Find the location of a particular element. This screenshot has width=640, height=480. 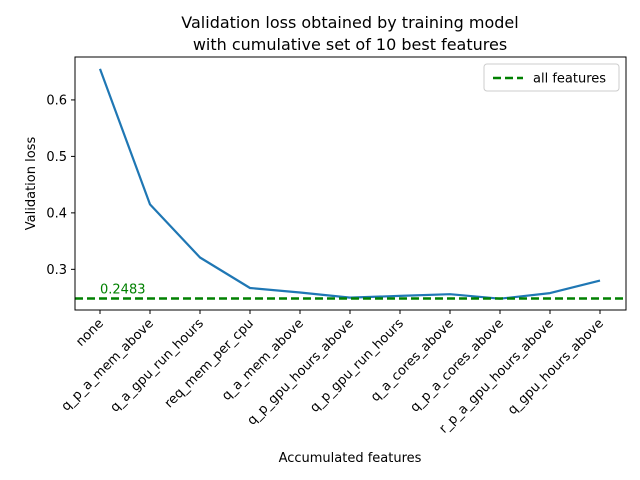

y-tick-label: 0.5 is located at coordinates (56, 157).